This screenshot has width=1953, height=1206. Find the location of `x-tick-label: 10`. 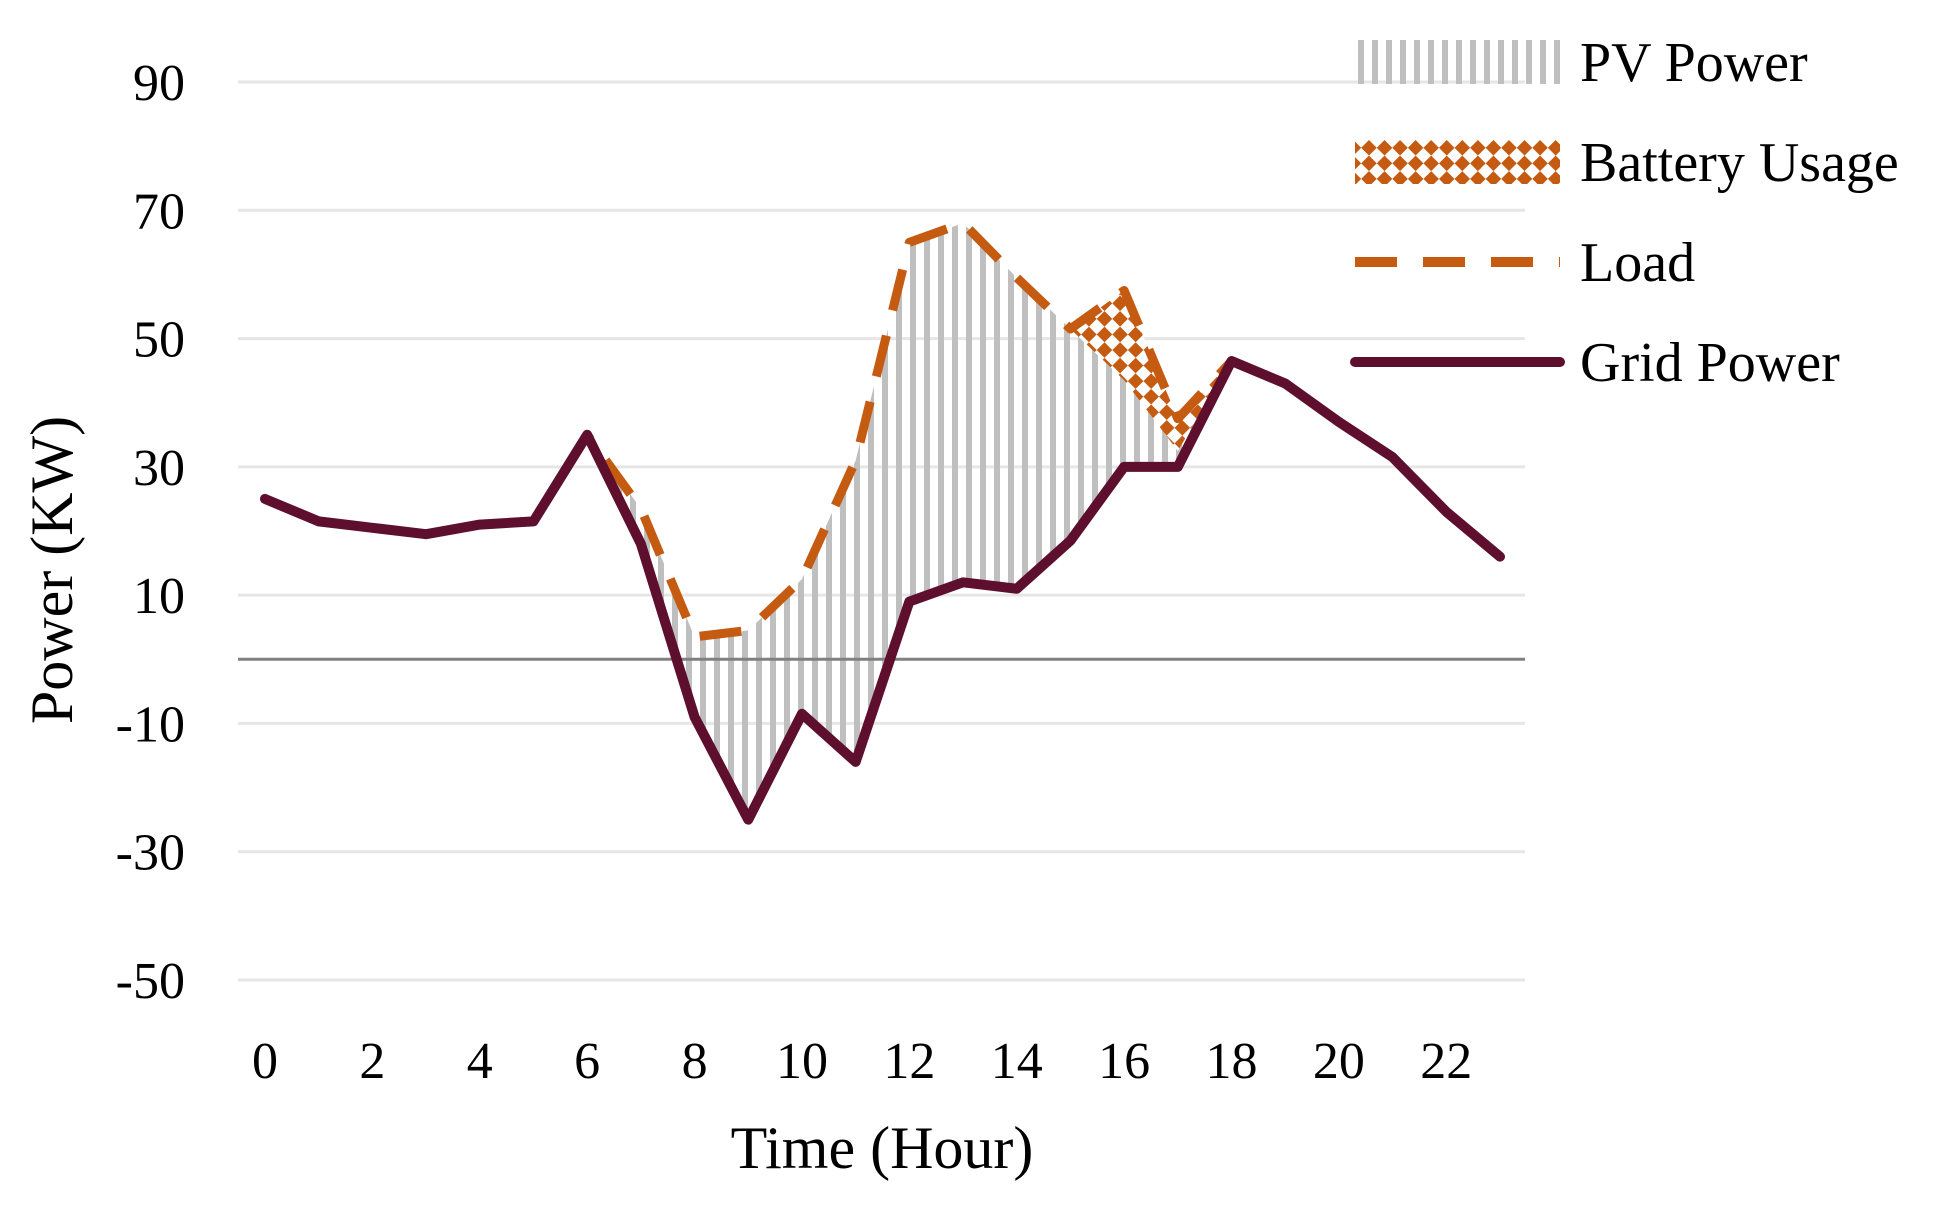

x-tick-label: 10 is located at coordinates (802, 1061).